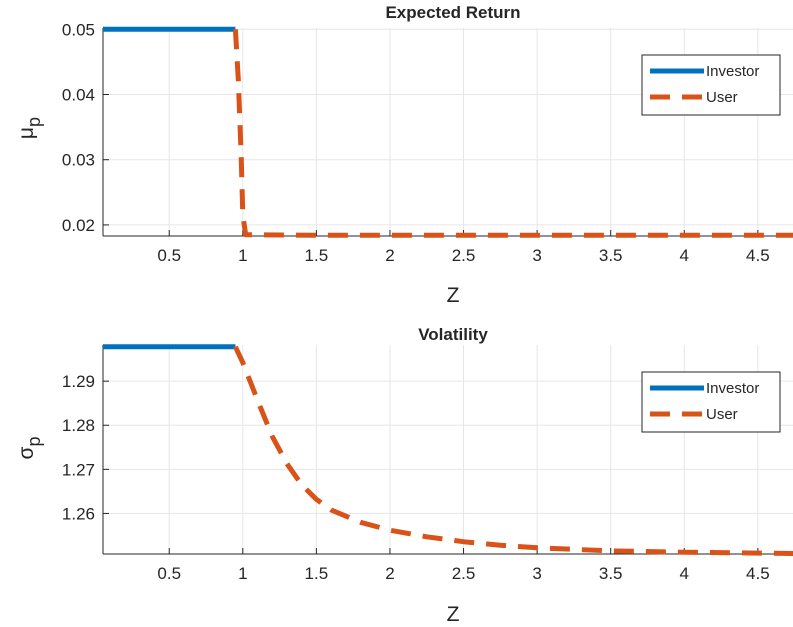  Describe the element at coordinates (26, 452) in the screenshot. I see `y-axis-label-symbol: σ` at that location.